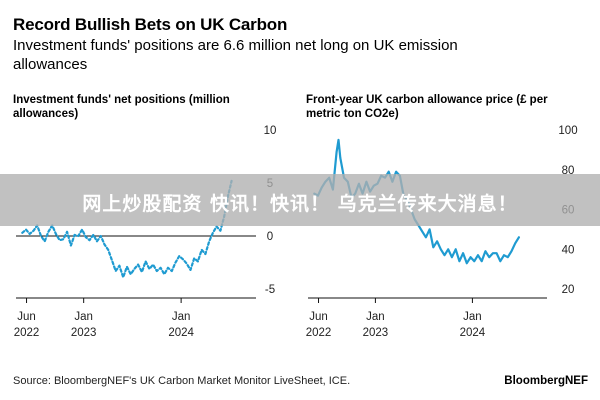 This screenshot has width=600, height=400. What do you see at coordinates (270, 290) in the screenshot?
I see `y-tick-label: -5` at bounding box center [270, 290].